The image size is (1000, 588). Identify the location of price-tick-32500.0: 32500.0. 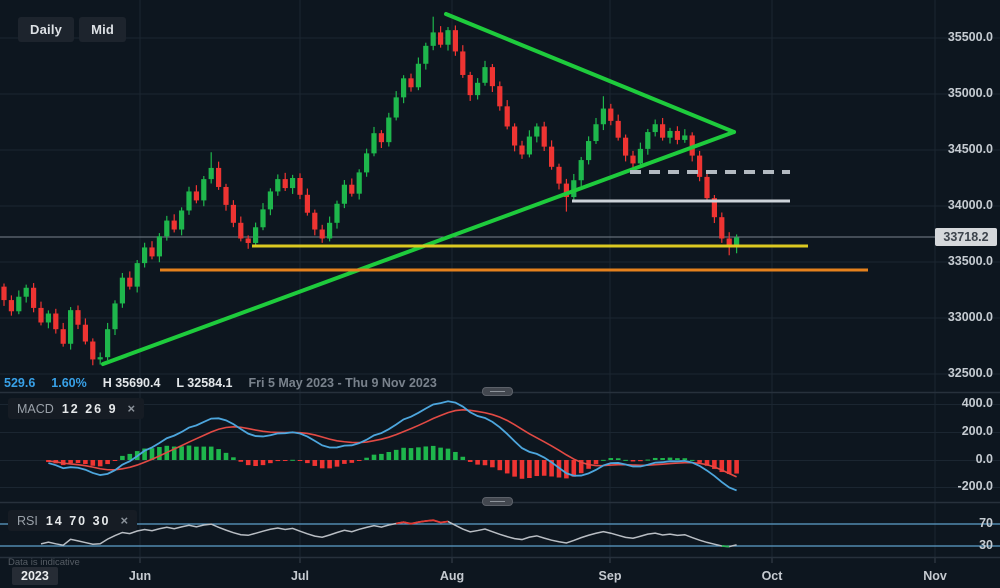
(970, 373).